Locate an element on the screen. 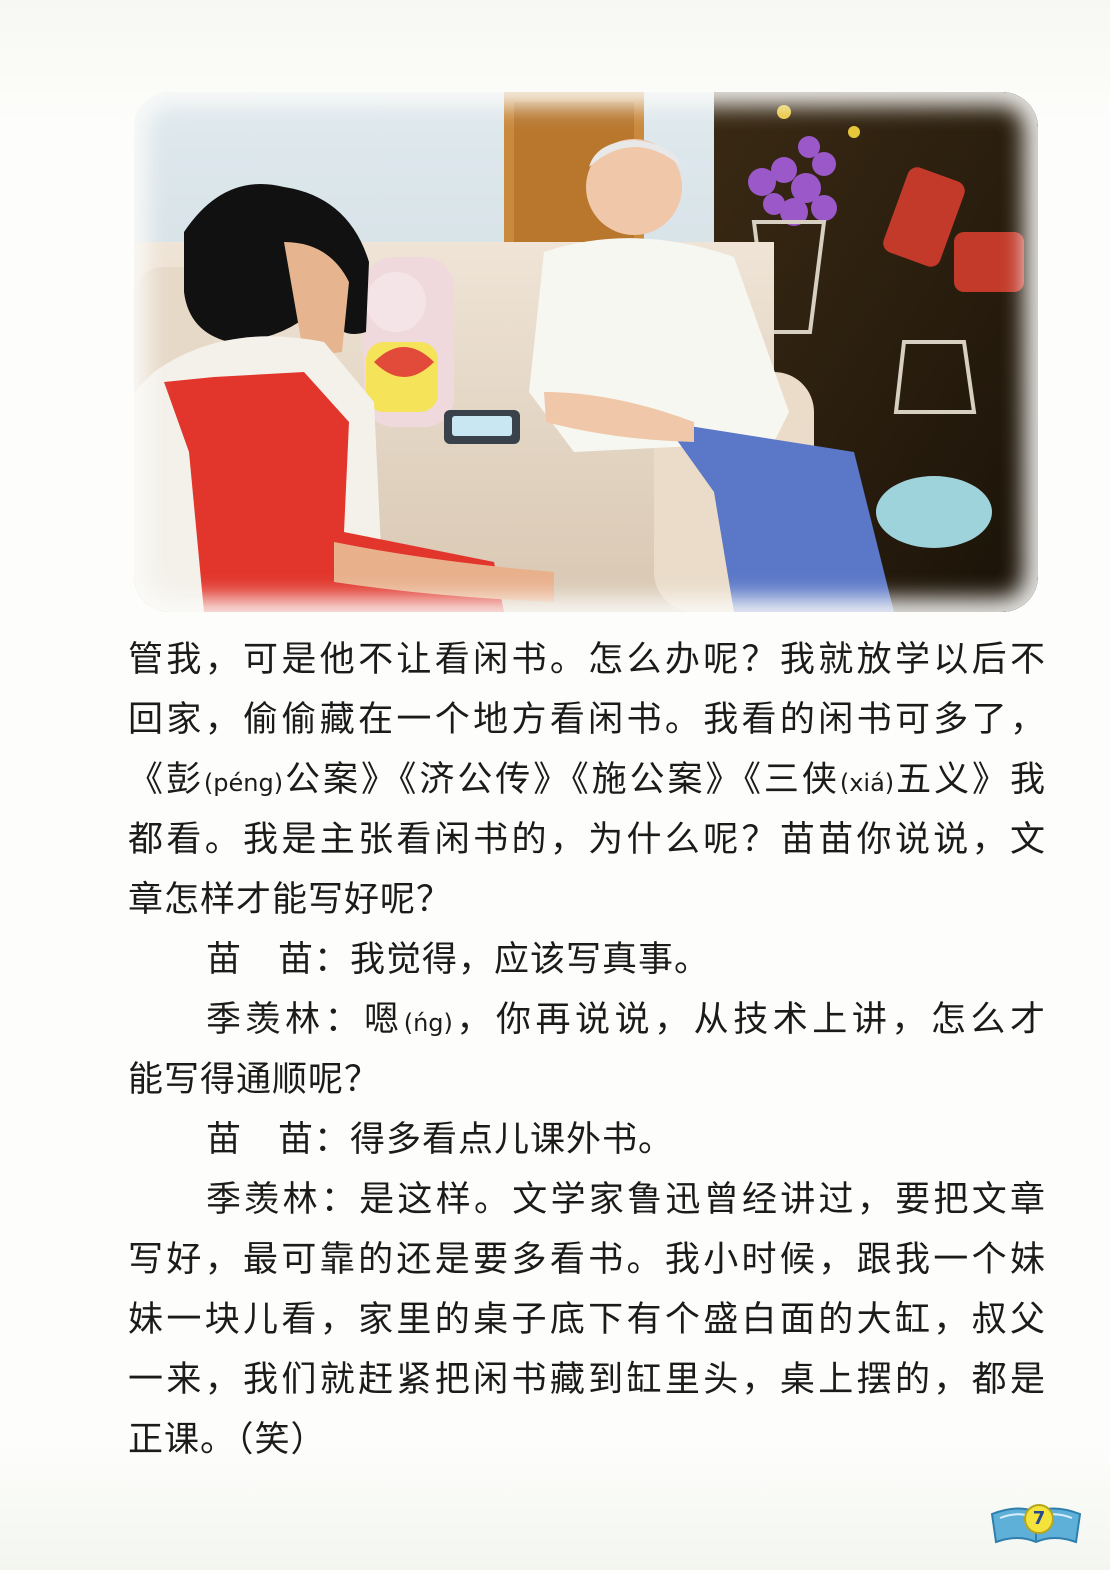 This screenshot has width=1110, height=1570. dialogue-text: ，你再说说，从技术上讲，怎么才 is located at coordinates (749, 1020).